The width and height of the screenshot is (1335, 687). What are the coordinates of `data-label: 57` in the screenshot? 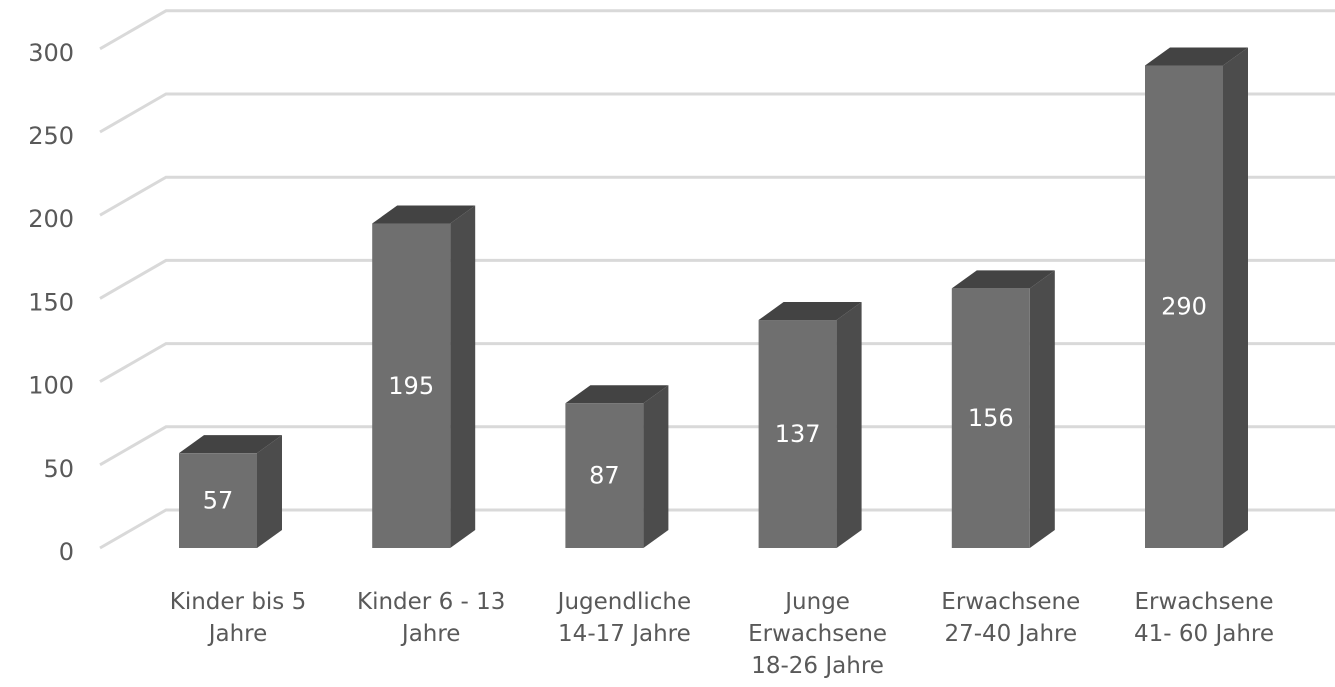 It's located at (218, 501).